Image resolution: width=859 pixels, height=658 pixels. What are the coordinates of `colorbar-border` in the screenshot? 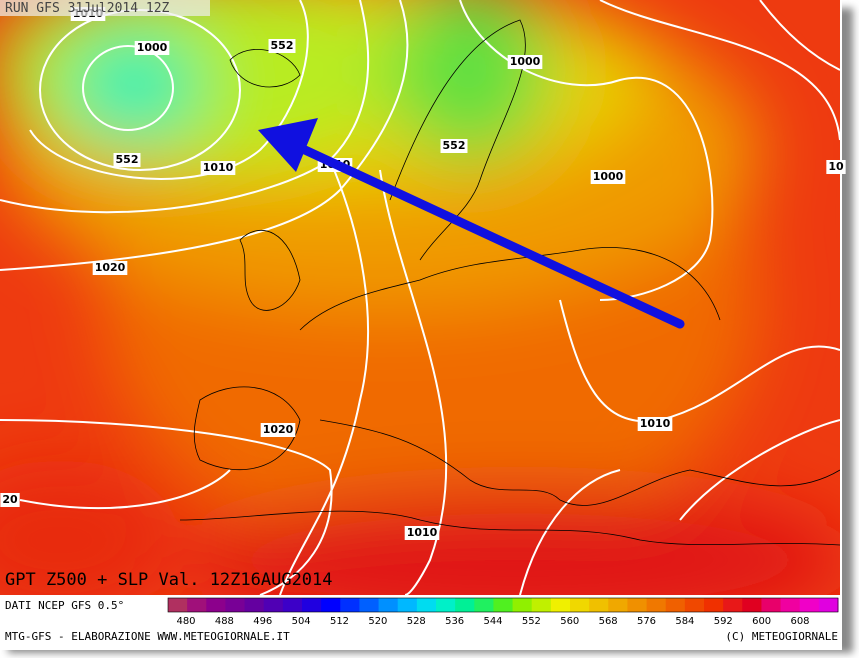 It's located at (503, 605).